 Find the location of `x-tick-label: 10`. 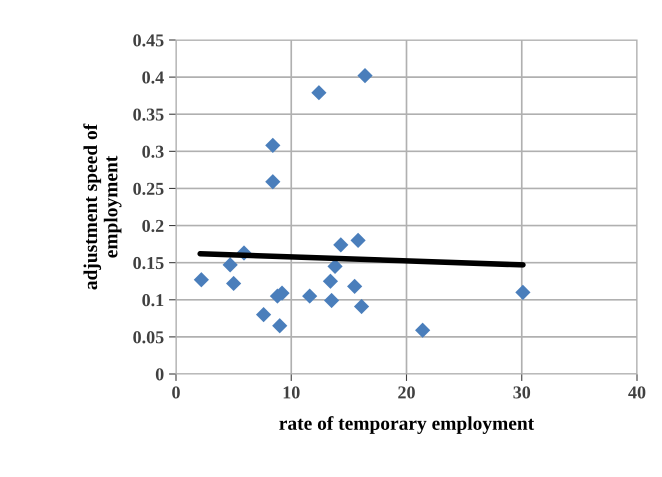

x-tick-label: 10 is located at coordinates (292, 392).